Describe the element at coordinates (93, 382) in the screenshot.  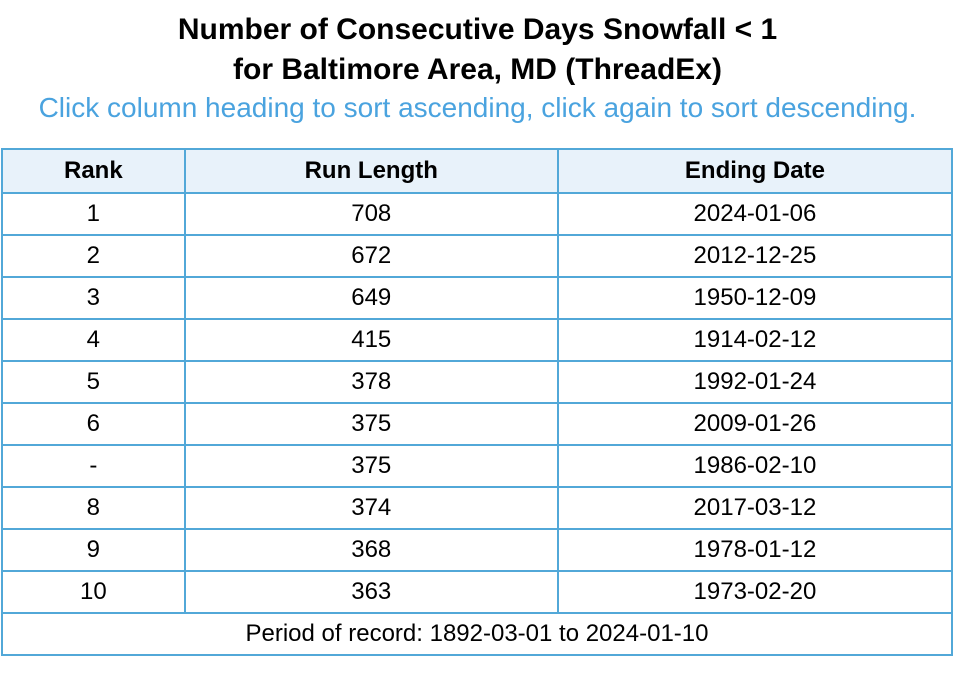
I see `rank-cell: 5` at that location.